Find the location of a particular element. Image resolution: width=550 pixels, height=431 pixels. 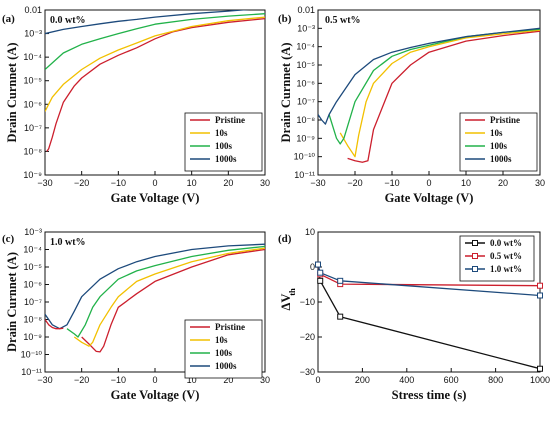

x-tick-label: 400 is located at coordinates (406, 380).